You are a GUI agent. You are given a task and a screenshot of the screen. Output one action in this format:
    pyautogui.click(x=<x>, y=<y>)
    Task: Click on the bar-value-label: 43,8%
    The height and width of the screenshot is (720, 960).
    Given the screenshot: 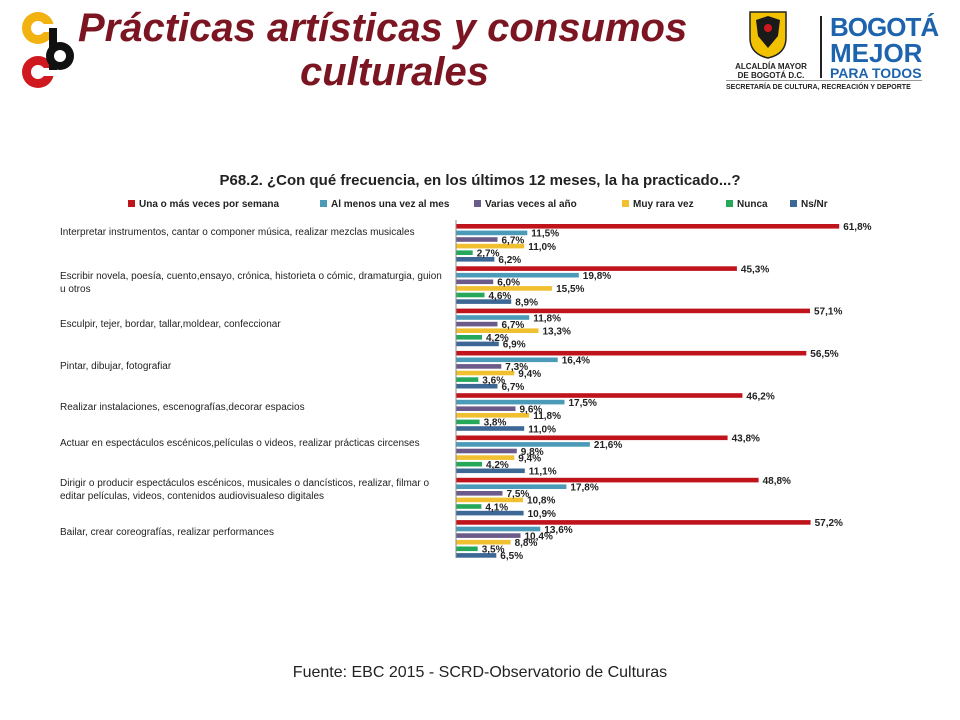 What is the action you would take?
    pyautogui.click(x=746, y=439)
    